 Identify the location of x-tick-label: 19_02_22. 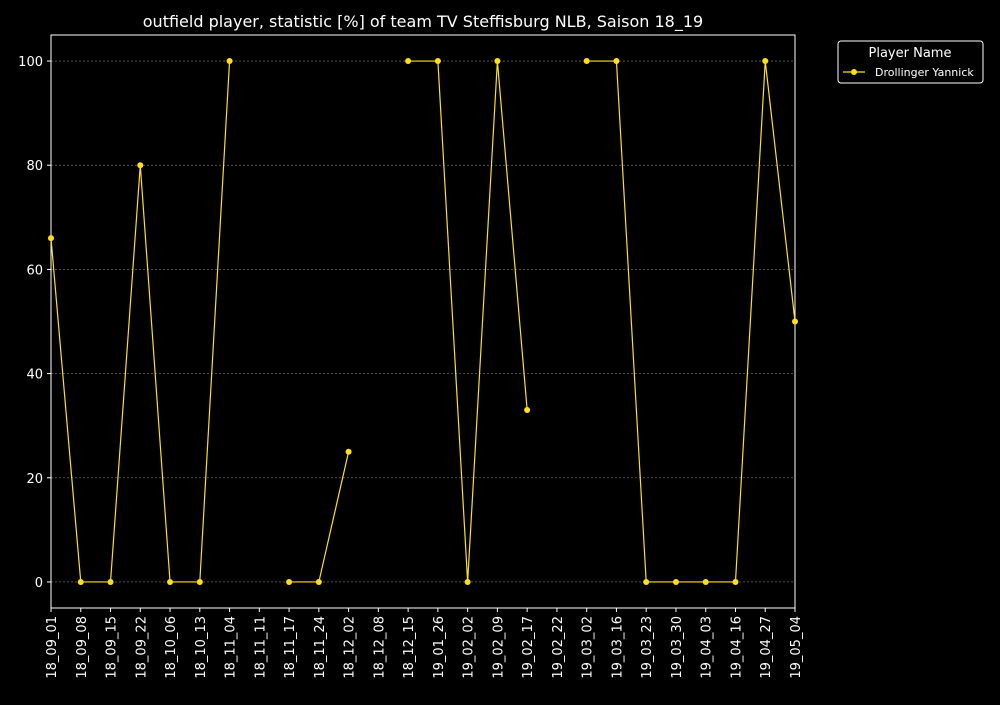
(558, 647).